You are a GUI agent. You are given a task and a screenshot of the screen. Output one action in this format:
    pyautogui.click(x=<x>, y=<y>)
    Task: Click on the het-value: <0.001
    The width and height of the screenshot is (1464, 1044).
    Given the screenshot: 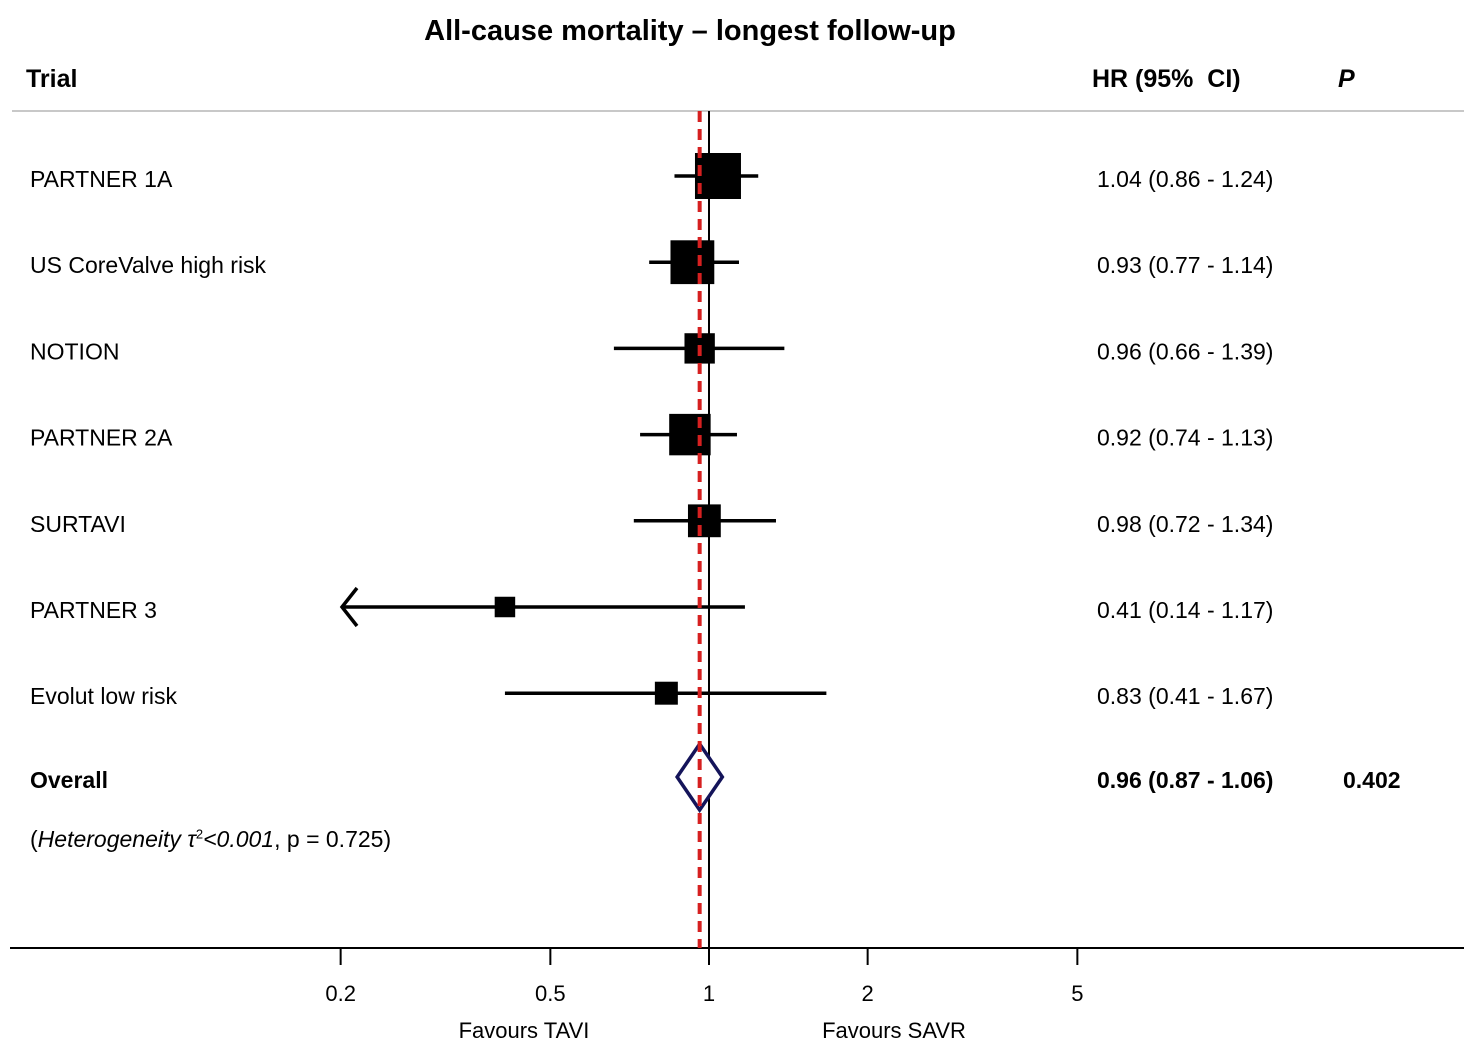 What is the action you would take?
    pyautogui.click(x=239, y=839)
    